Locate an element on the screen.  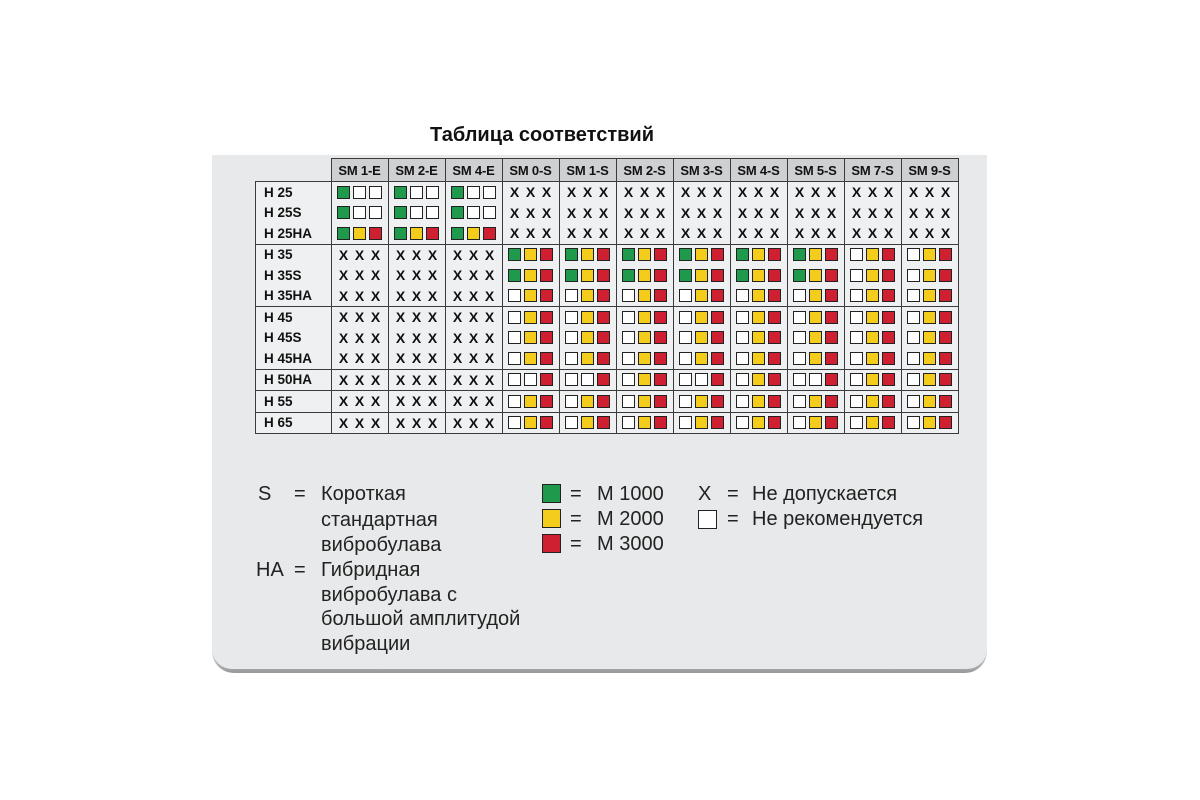
legend-x-text: Не допускается is located at coordinates (825, 494).